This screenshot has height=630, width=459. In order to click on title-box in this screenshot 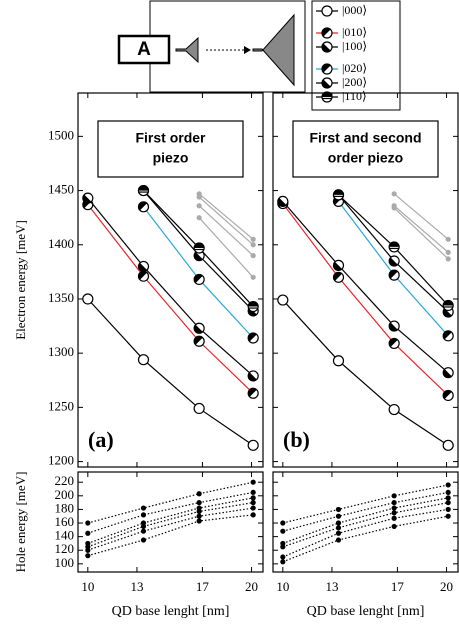, I will do `click(170, 149)`.